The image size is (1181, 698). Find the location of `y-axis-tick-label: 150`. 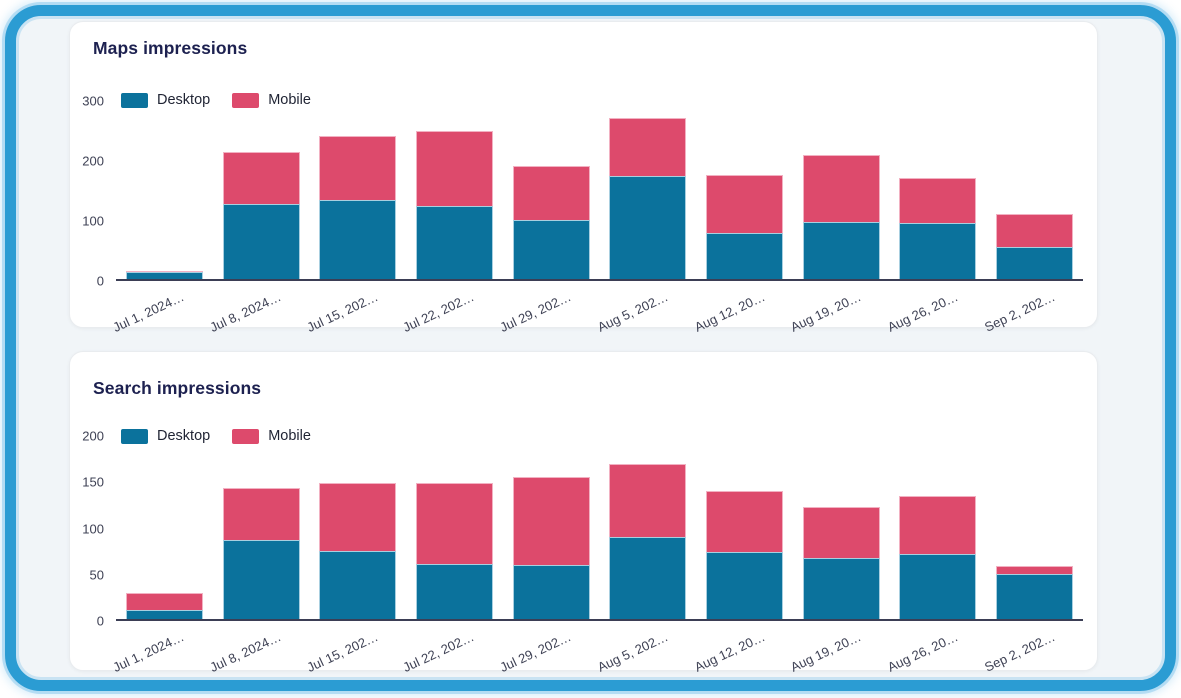

y-axis-tick-label: 150 is located at coordinates (93, 482).